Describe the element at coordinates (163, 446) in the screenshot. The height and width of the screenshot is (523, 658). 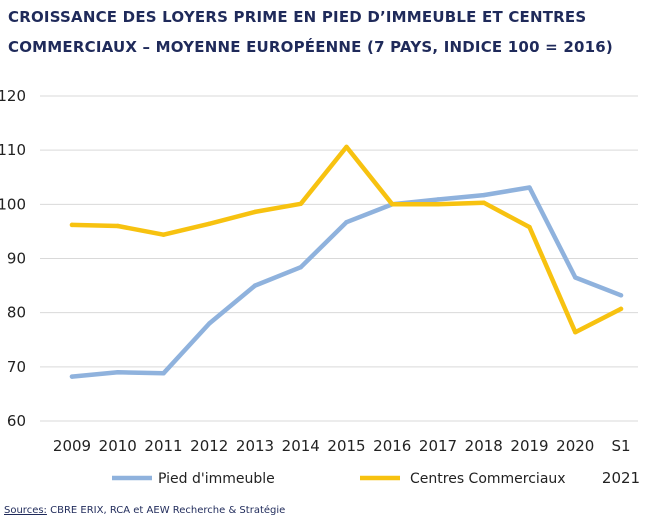
I see `x-tick-label: 2011` at that location.